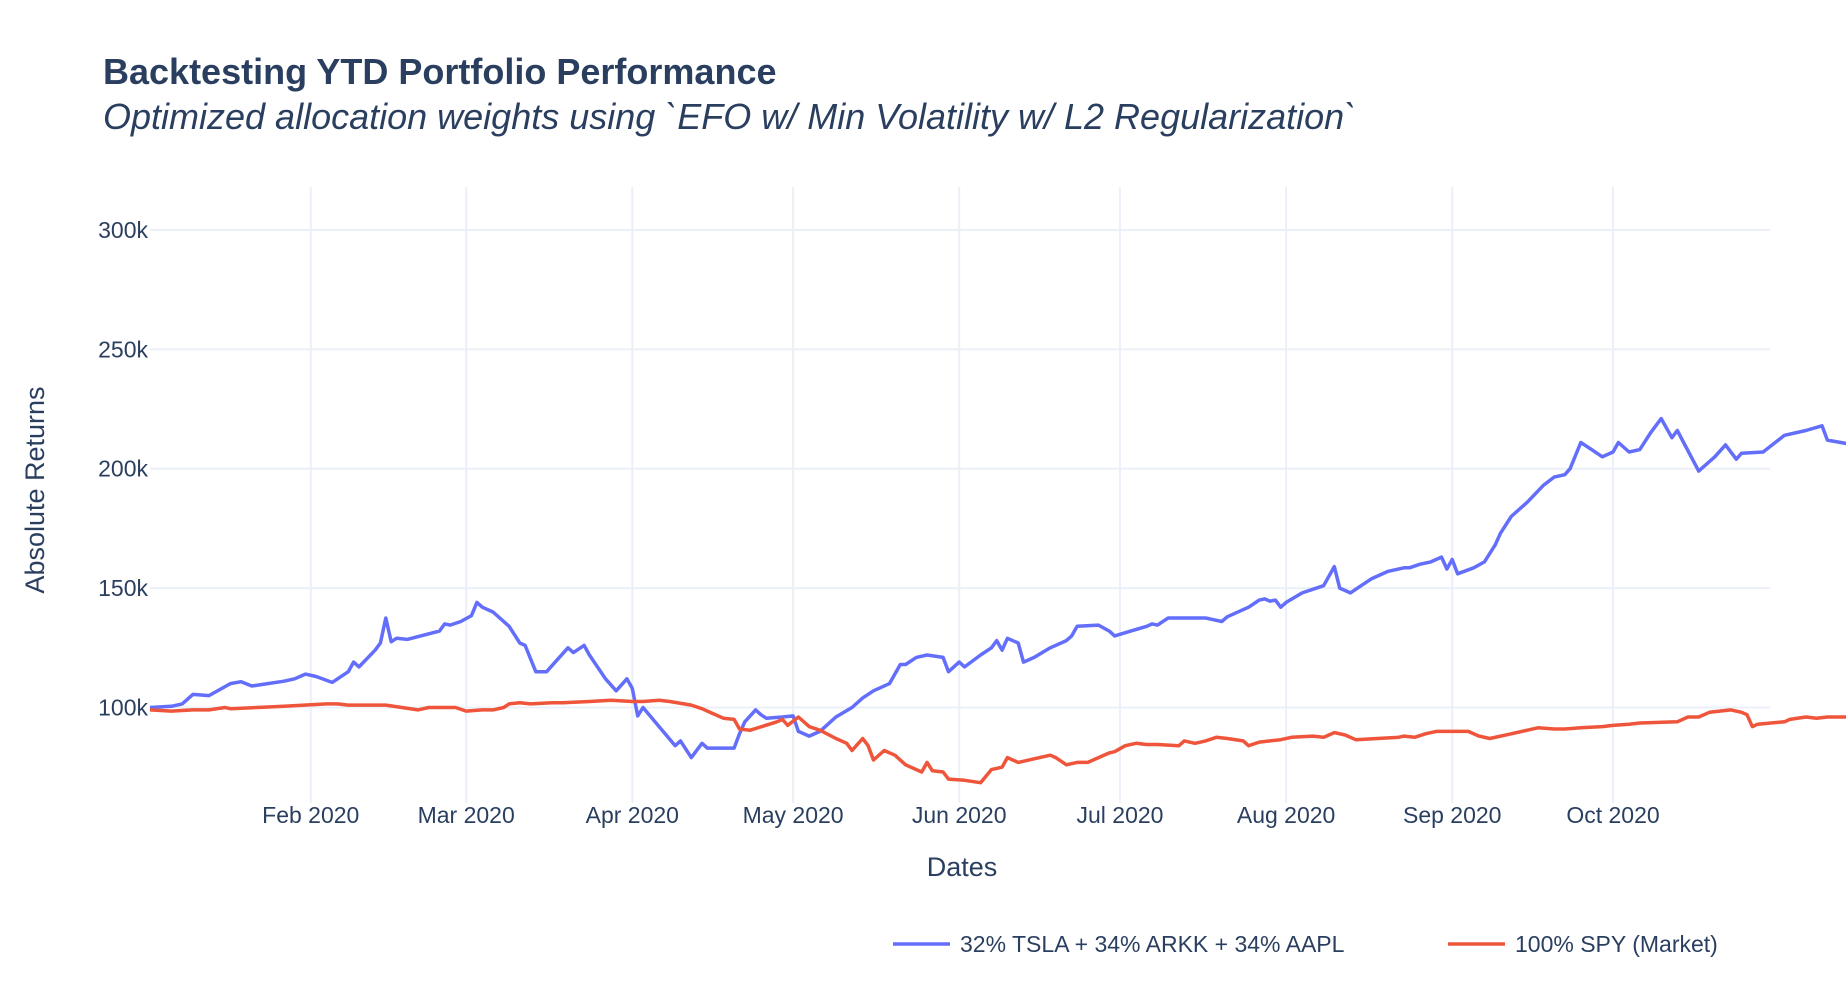 Image resolution: width=1846 pixels, height=989 pixels. I want to click on legend-item-1: 32% TSLA + 34% ARKK + 34% AAPL, so click(1119, 944).